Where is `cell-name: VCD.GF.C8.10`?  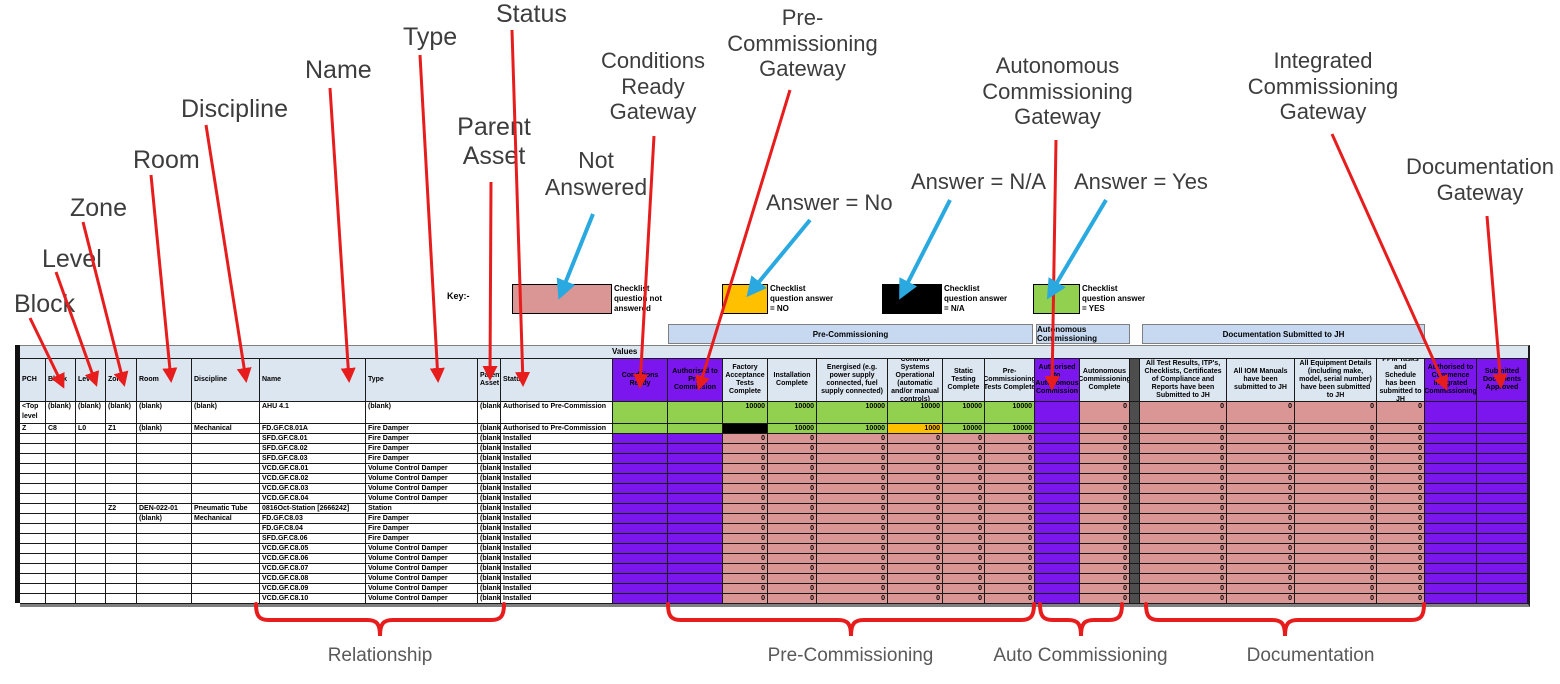
cell-name: VCD.GF.C8.10 is located at coordinates (313, 599).